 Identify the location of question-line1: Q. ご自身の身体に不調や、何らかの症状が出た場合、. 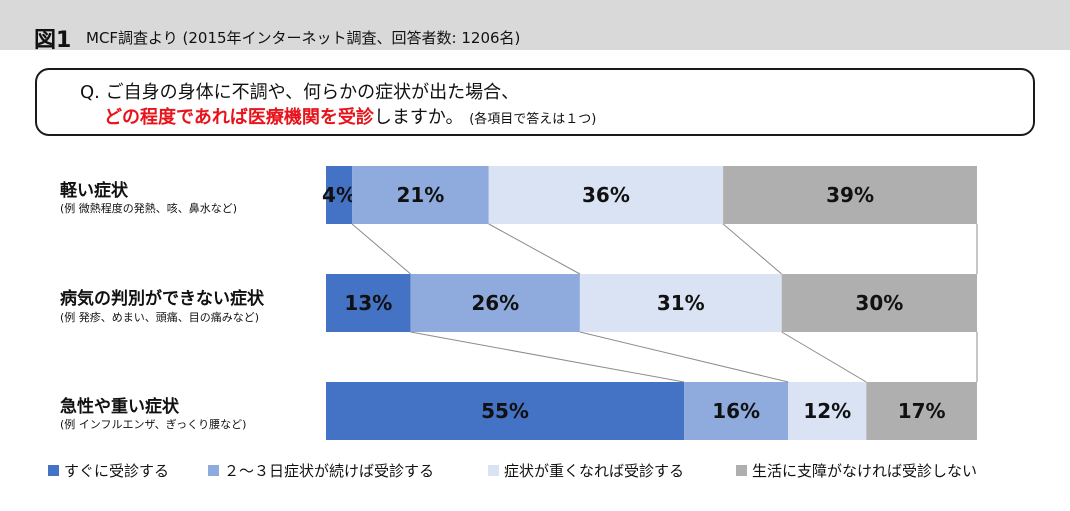
(300, 92).